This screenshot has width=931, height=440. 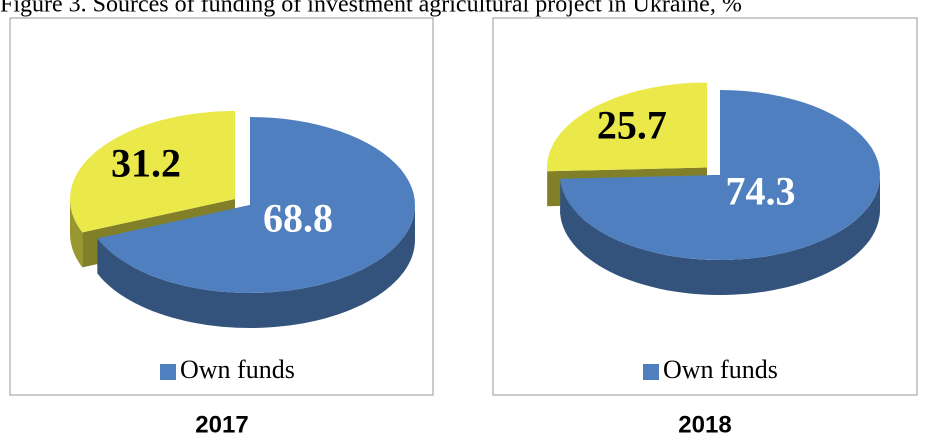 What do you see at coordinates (760, 191) in the screenshot?
I see `data-label: 74.3` at bounding box center [760, 191].